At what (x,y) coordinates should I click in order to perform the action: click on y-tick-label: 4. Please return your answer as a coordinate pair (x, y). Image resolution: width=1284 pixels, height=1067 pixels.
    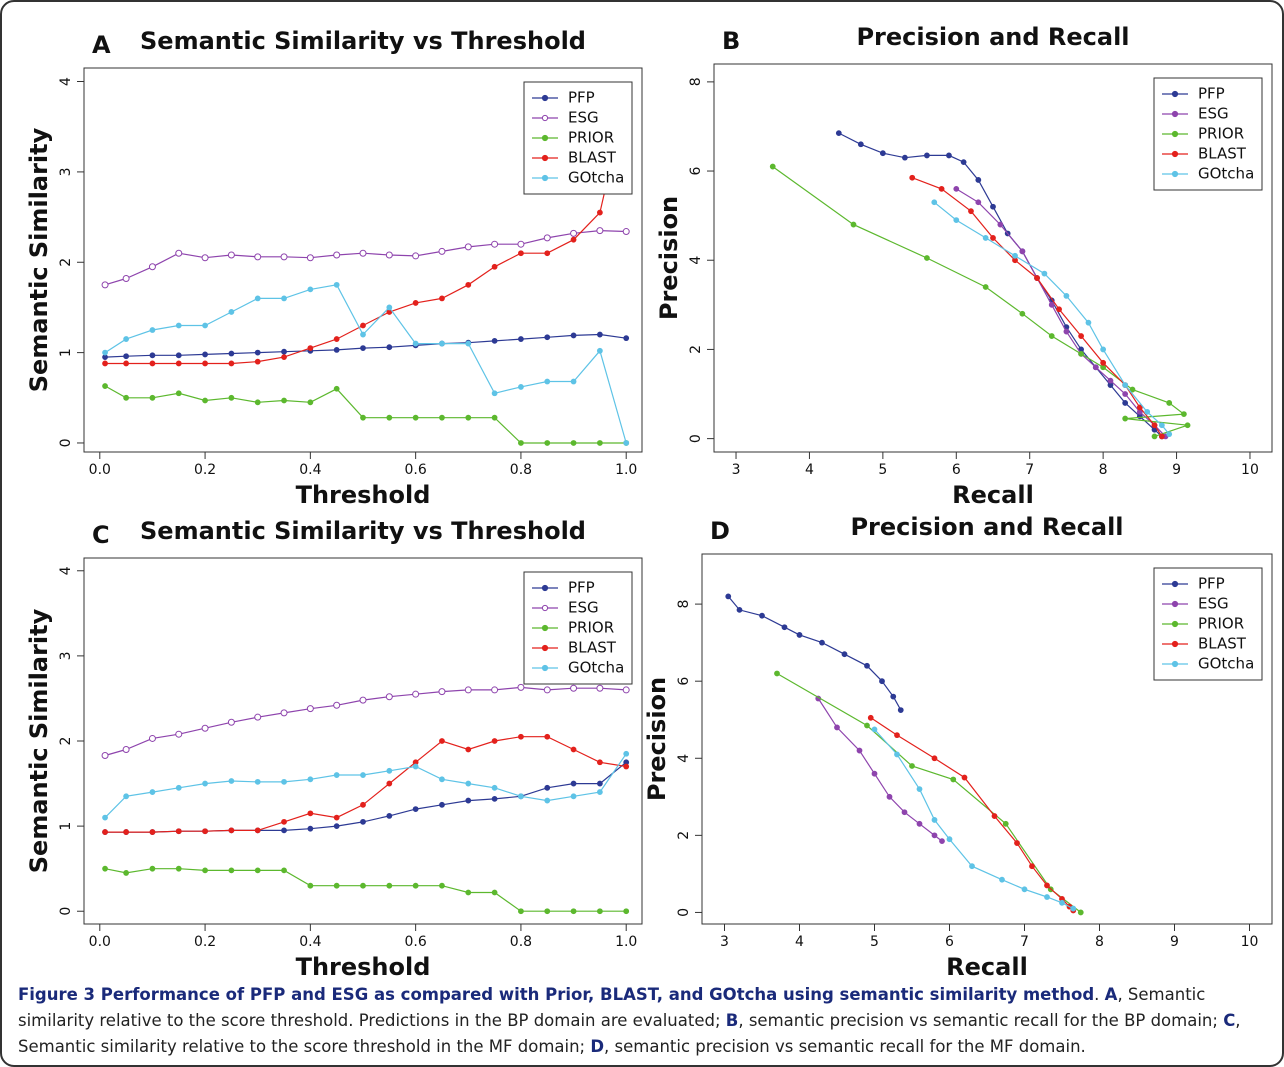
    Looking at the image, I should click on (684, 758).